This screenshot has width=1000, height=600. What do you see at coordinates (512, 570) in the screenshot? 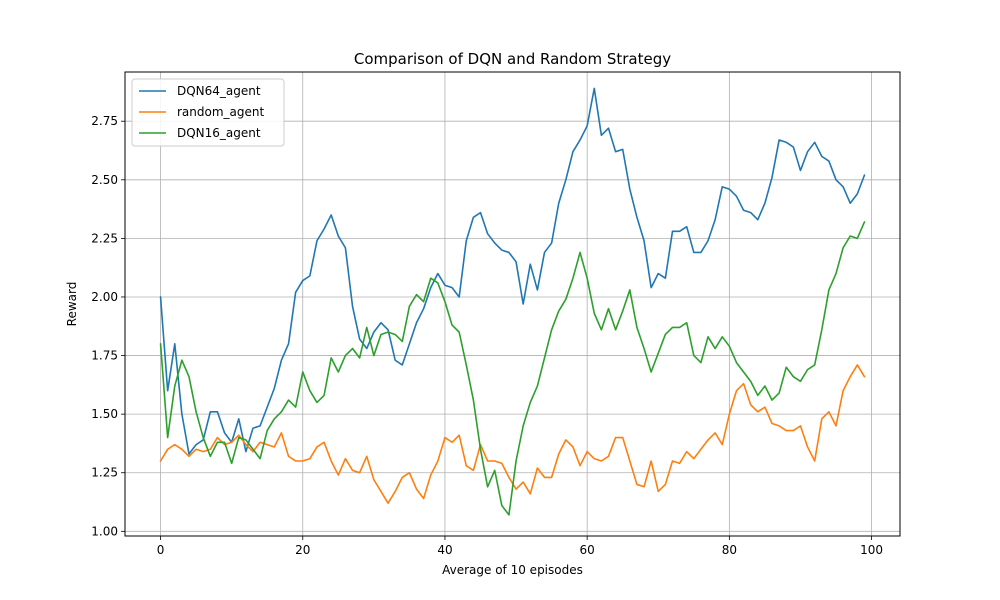
I see `x-axis-title: Average of 10 episodes` at bounding box center [512, 570].